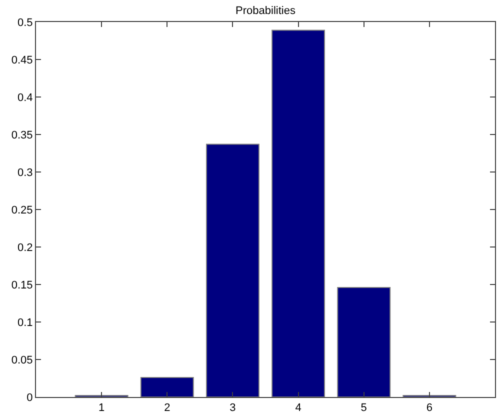  Describe the element at coordinates (233, 408) in the screenshot. I see `x-tick-label: 3` at that location.